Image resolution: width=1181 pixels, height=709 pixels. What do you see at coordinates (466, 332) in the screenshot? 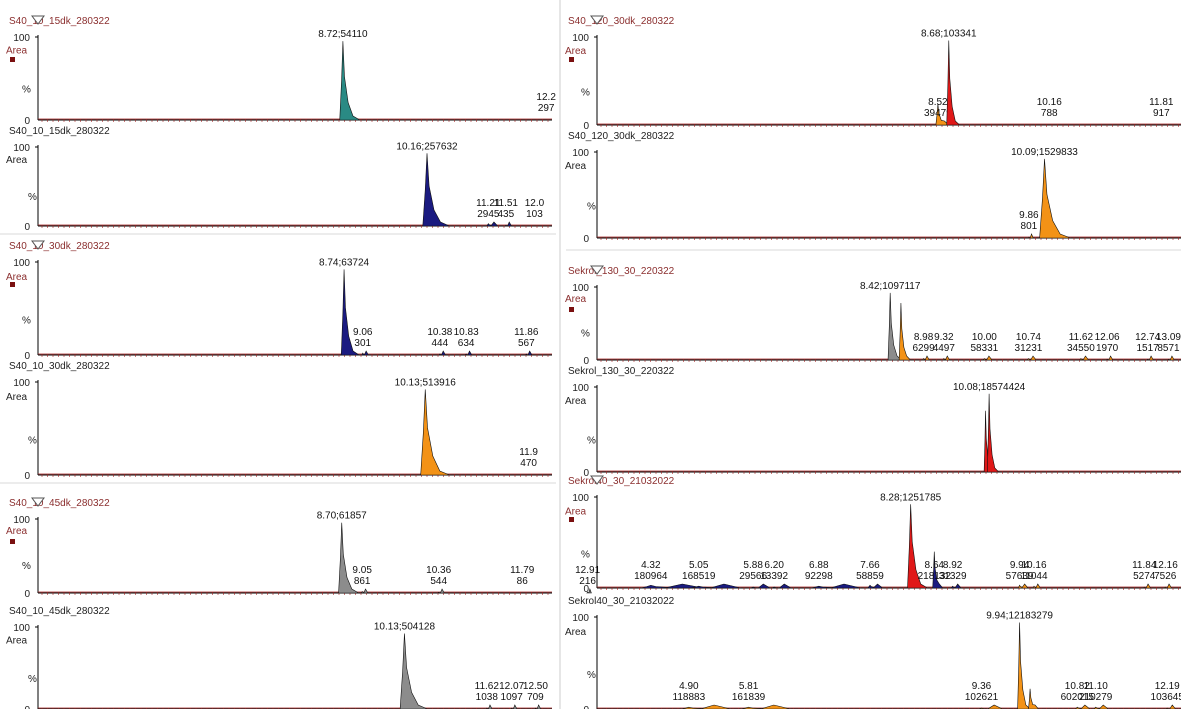
I see `peak-rt-label: 10.83` at bounding box center [466, 332].